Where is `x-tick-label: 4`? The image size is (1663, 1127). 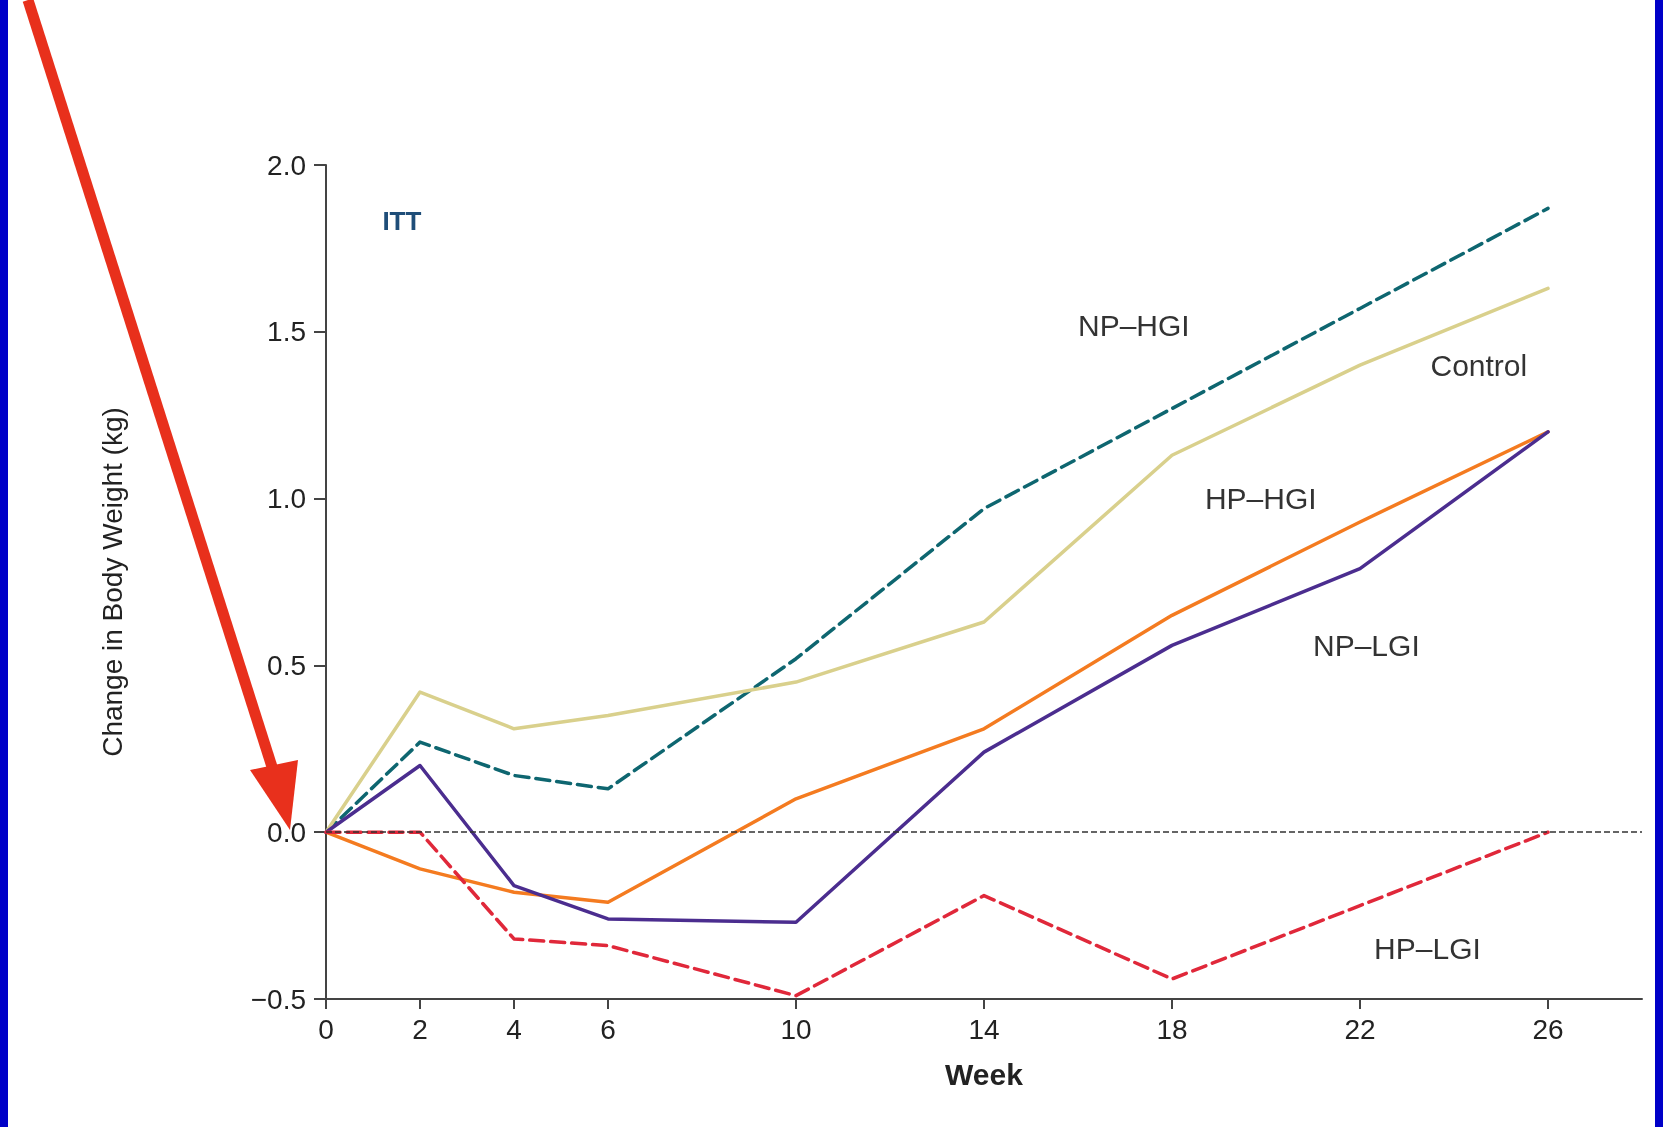
x-tick-label: 4 is located at coordinates (514, 1029).